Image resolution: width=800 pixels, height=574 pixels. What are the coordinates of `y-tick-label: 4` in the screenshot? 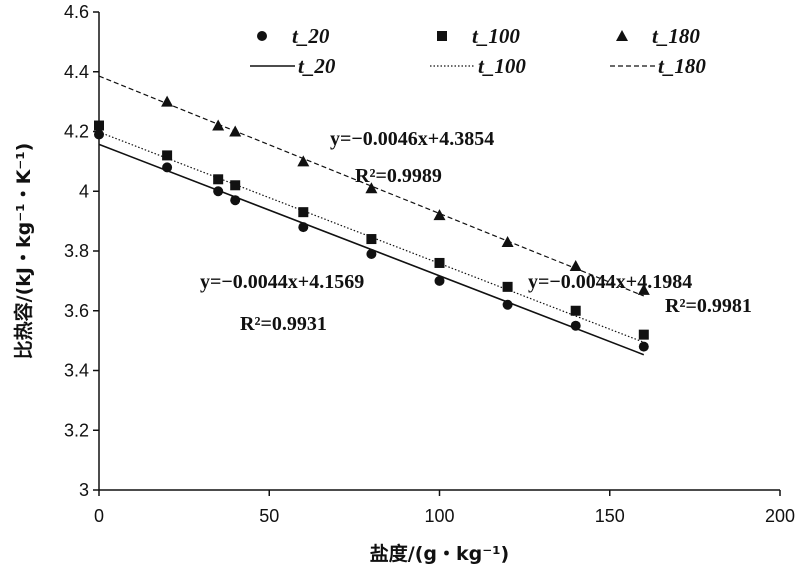 It's located at (84, 191).